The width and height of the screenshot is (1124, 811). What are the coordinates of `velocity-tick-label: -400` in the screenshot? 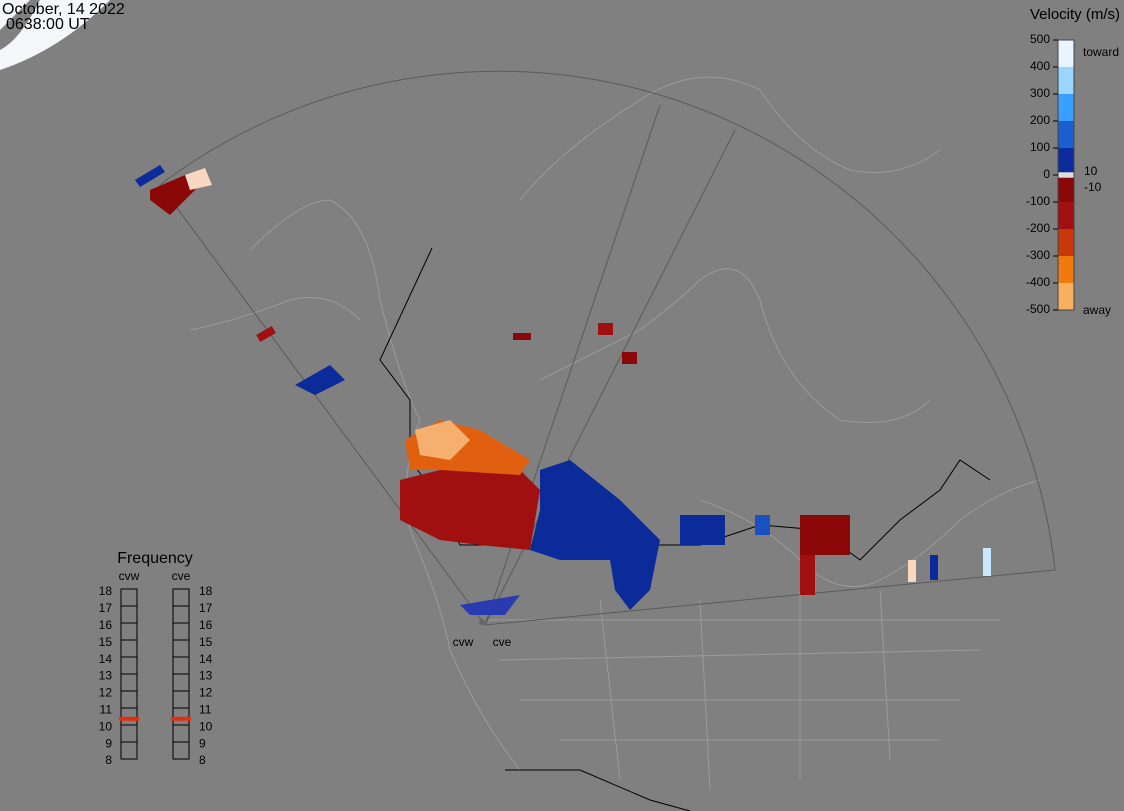 It's located at (1038, 282).